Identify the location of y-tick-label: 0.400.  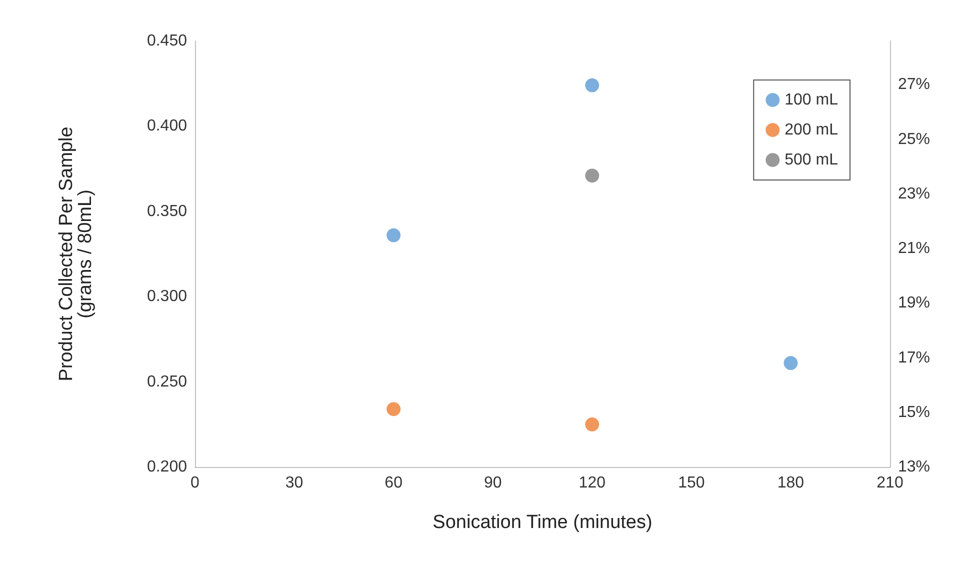
(167, 126).